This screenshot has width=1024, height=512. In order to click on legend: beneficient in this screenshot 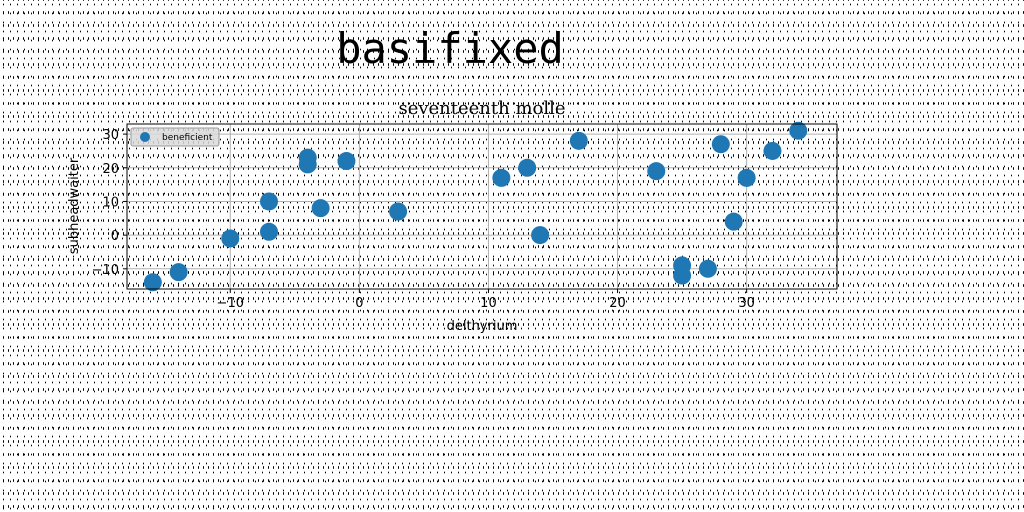, I will do `click(175, 137)`.